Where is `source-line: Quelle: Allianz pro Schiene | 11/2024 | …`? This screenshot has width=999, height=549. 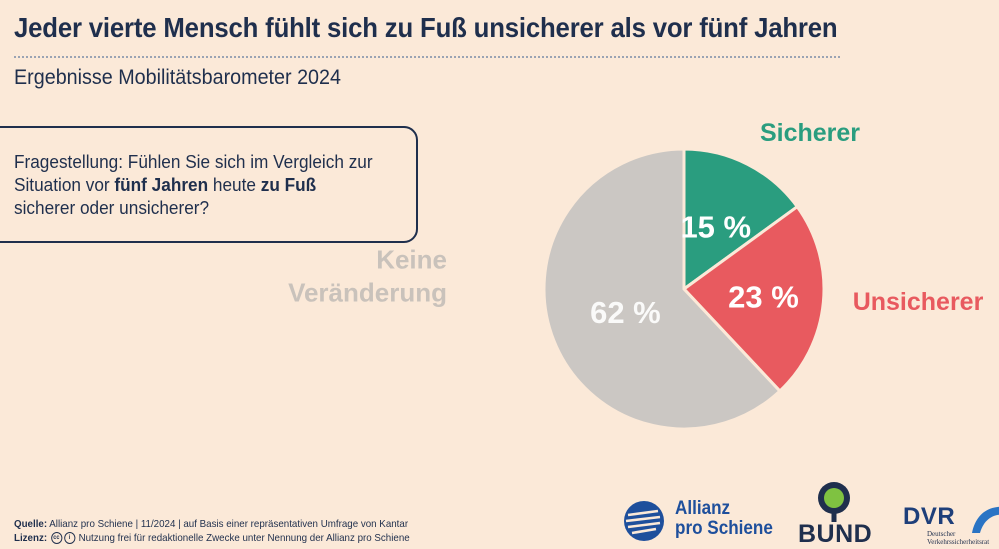 source-line: Quelle: Allianz pro Schiene | 11/2024 | … is located at coordinates (212, 525).